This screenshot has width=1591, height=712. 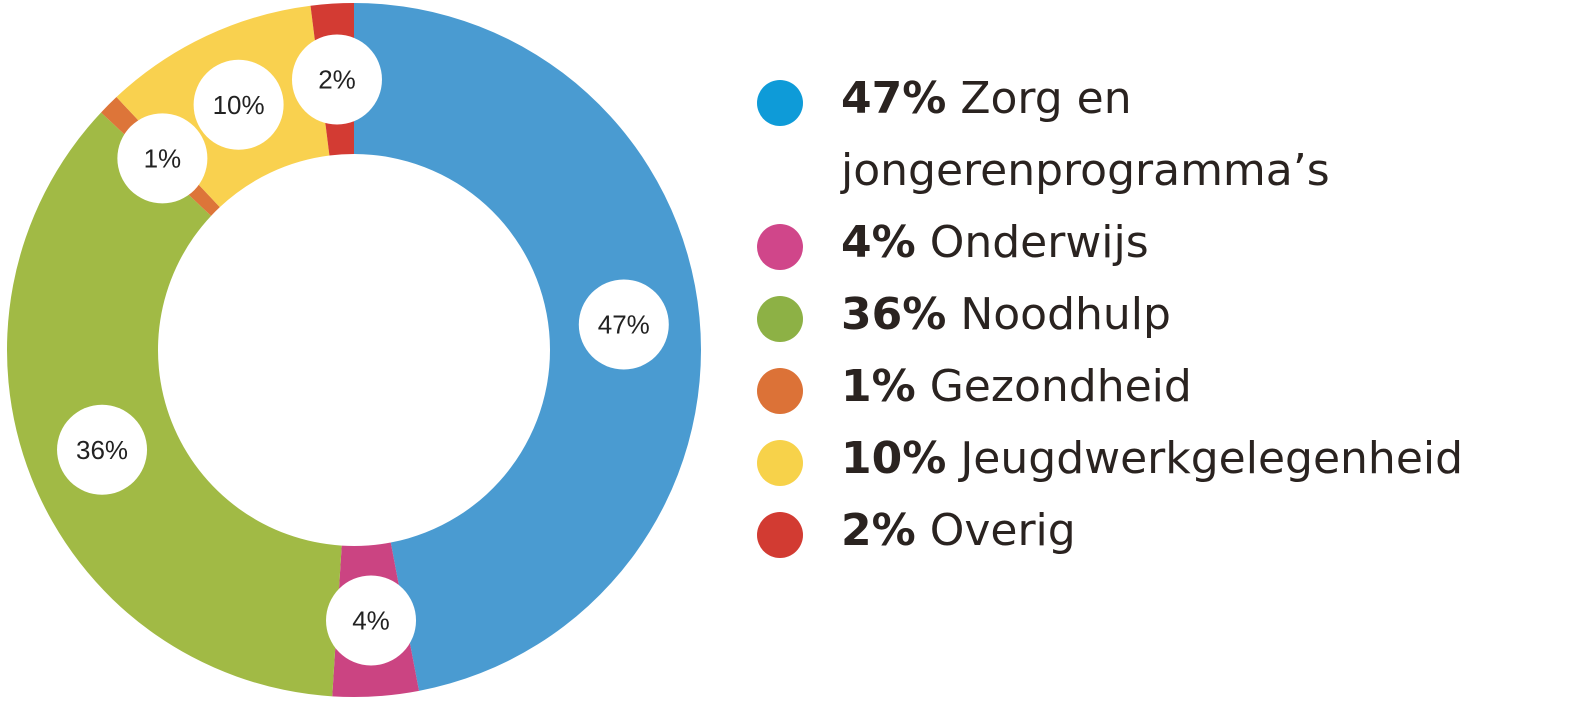 I want to click on slice-value-label: 36%, so click(x=102, y=449).